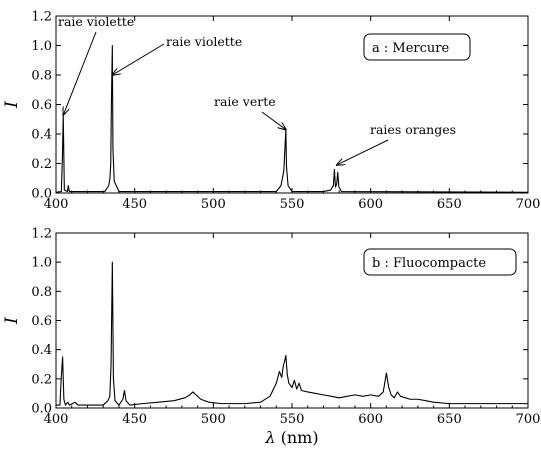 The width and height of the screenshot is (541, 455). What do you see at coordinates (413, 129) in the screenshot?
I see `annotation-label: raies oranges` at bounding box center [413, 129].